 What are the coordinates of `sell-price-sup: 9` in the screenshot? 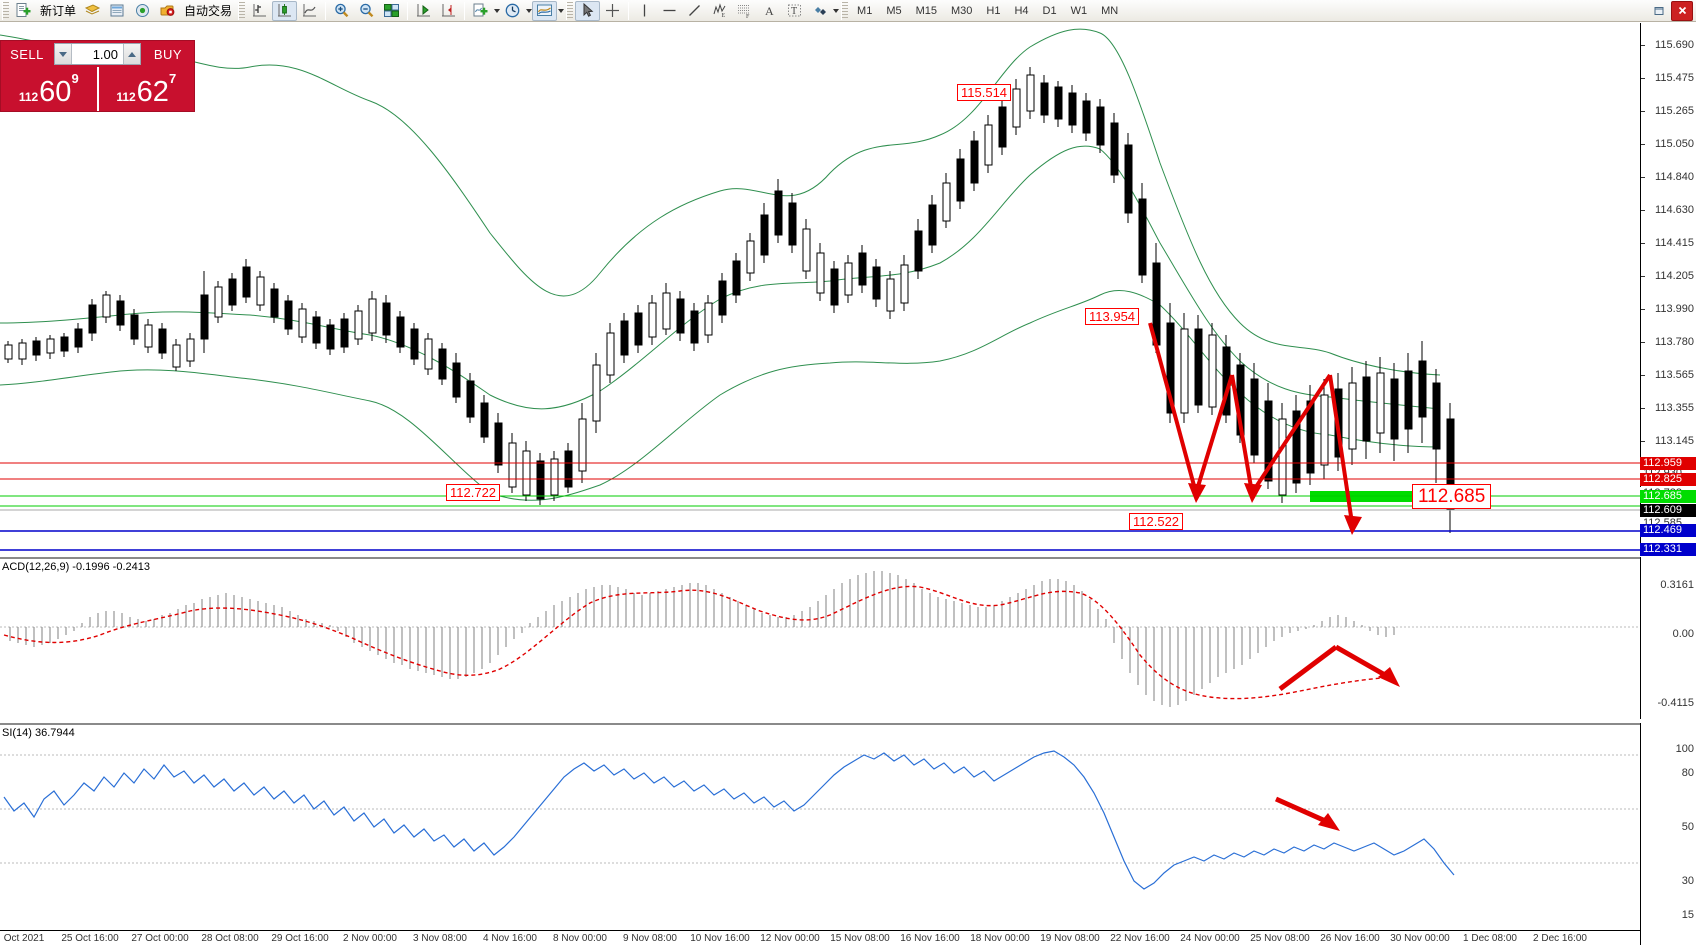 It's located at (75, 78).